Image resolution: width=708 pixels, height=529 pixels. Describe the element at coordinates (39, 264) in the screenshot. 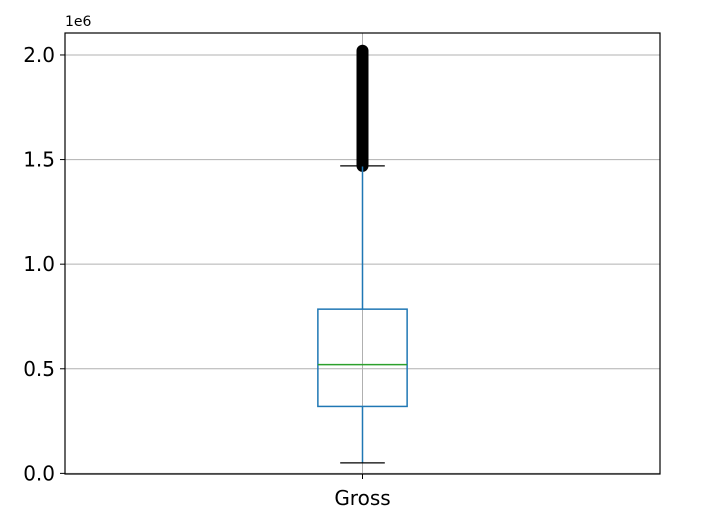

I see `y-tick-label: 1.0` at that location.